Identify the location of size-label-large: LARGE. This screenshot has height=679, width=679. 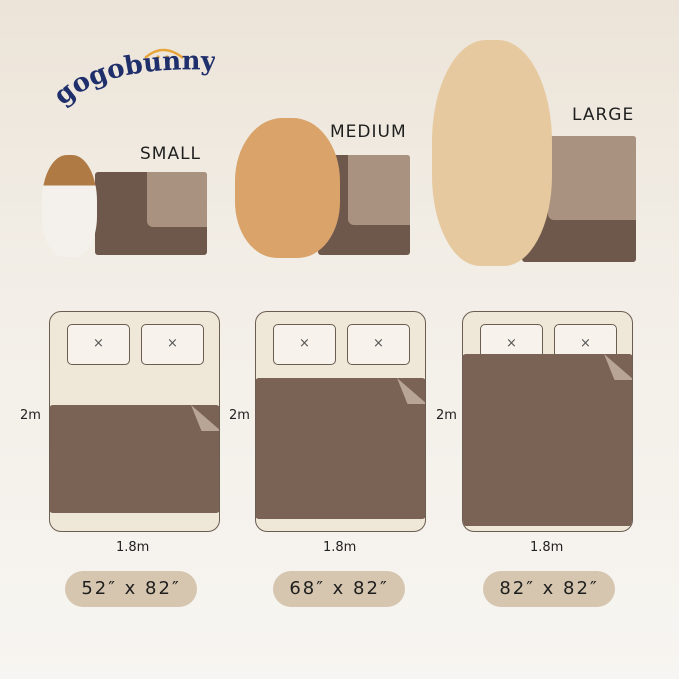
(603, 115).